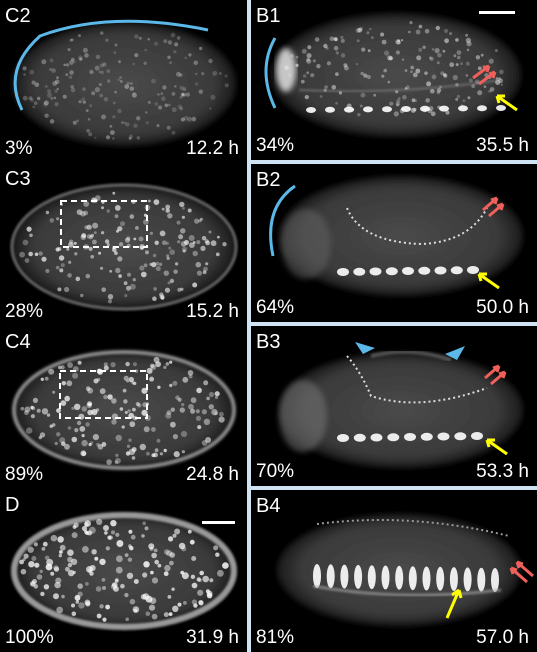  What do you see at coordinates (123, 570) in the screenshot?
I see `panel-d: D 100% 31.9 h` at bounding box center [123, 570].